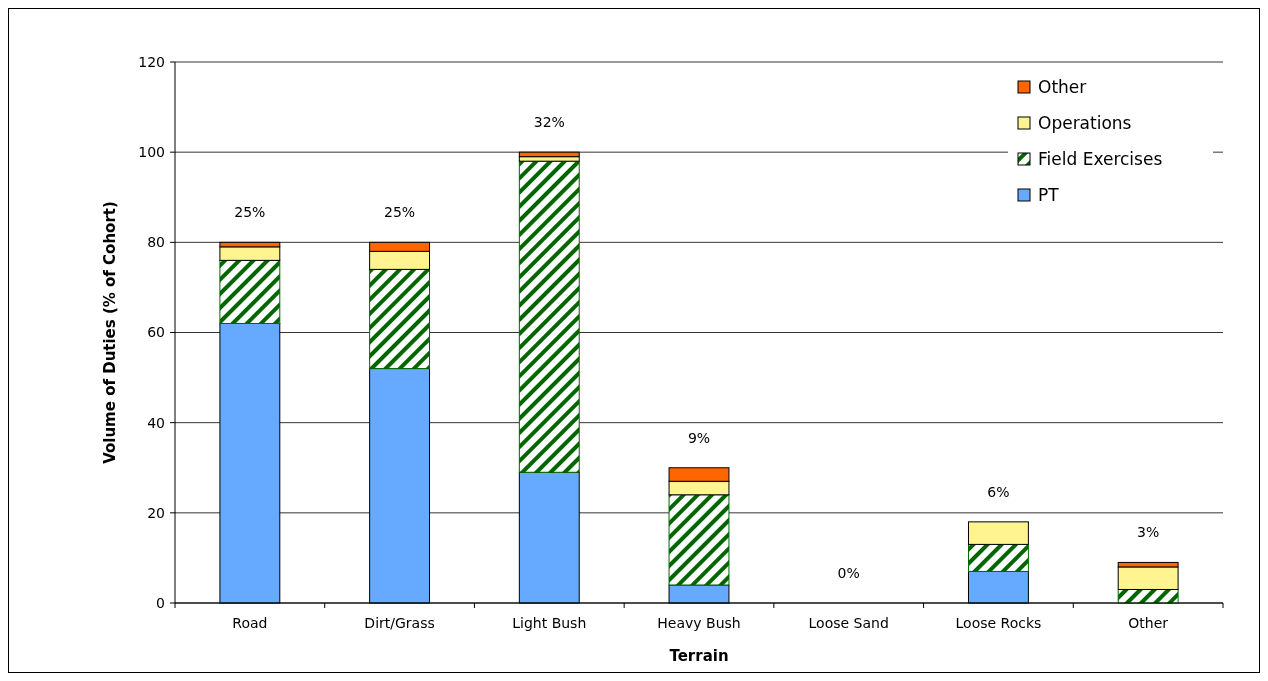  I want to click on y-tick-label: 40, so click(156, 422).